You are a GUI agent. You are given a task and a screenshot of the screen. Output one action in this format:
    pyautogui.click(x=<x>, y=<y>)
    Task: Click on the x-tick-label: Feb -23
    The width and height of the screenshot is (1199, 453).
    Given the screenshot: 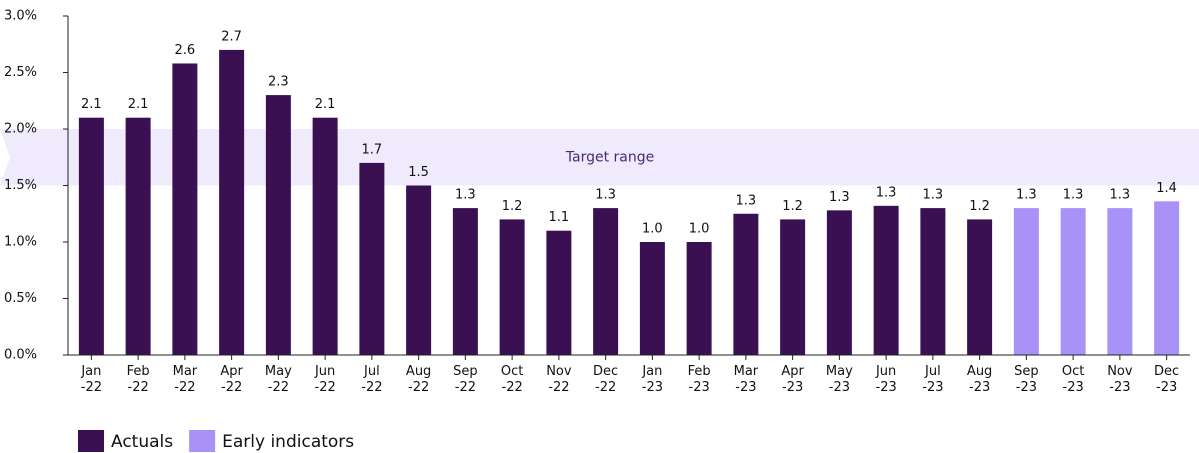 What is the action you would take?
    pyautogui.click(x=699, y=379)
    